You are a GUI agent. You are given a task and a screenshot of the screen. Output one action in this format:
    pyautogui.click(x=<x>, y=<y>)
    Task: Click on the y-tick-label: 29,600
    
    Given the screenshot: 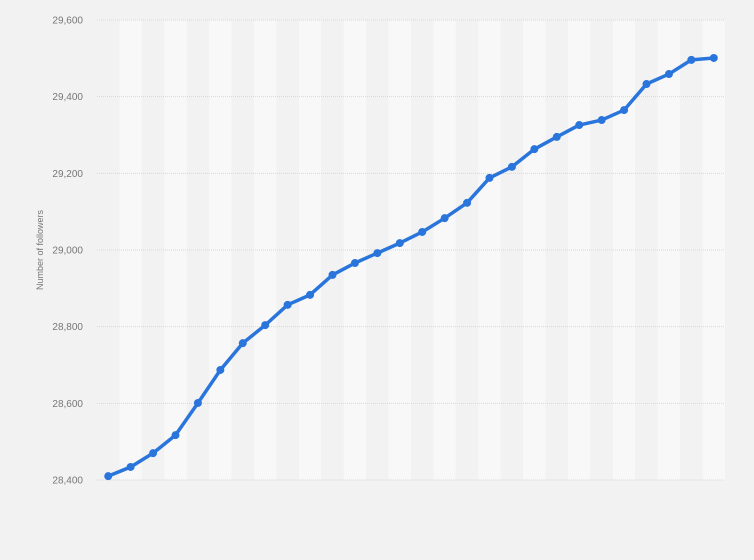 What is the action you would take?
    pyautogui.click(x=67, y=21)
    